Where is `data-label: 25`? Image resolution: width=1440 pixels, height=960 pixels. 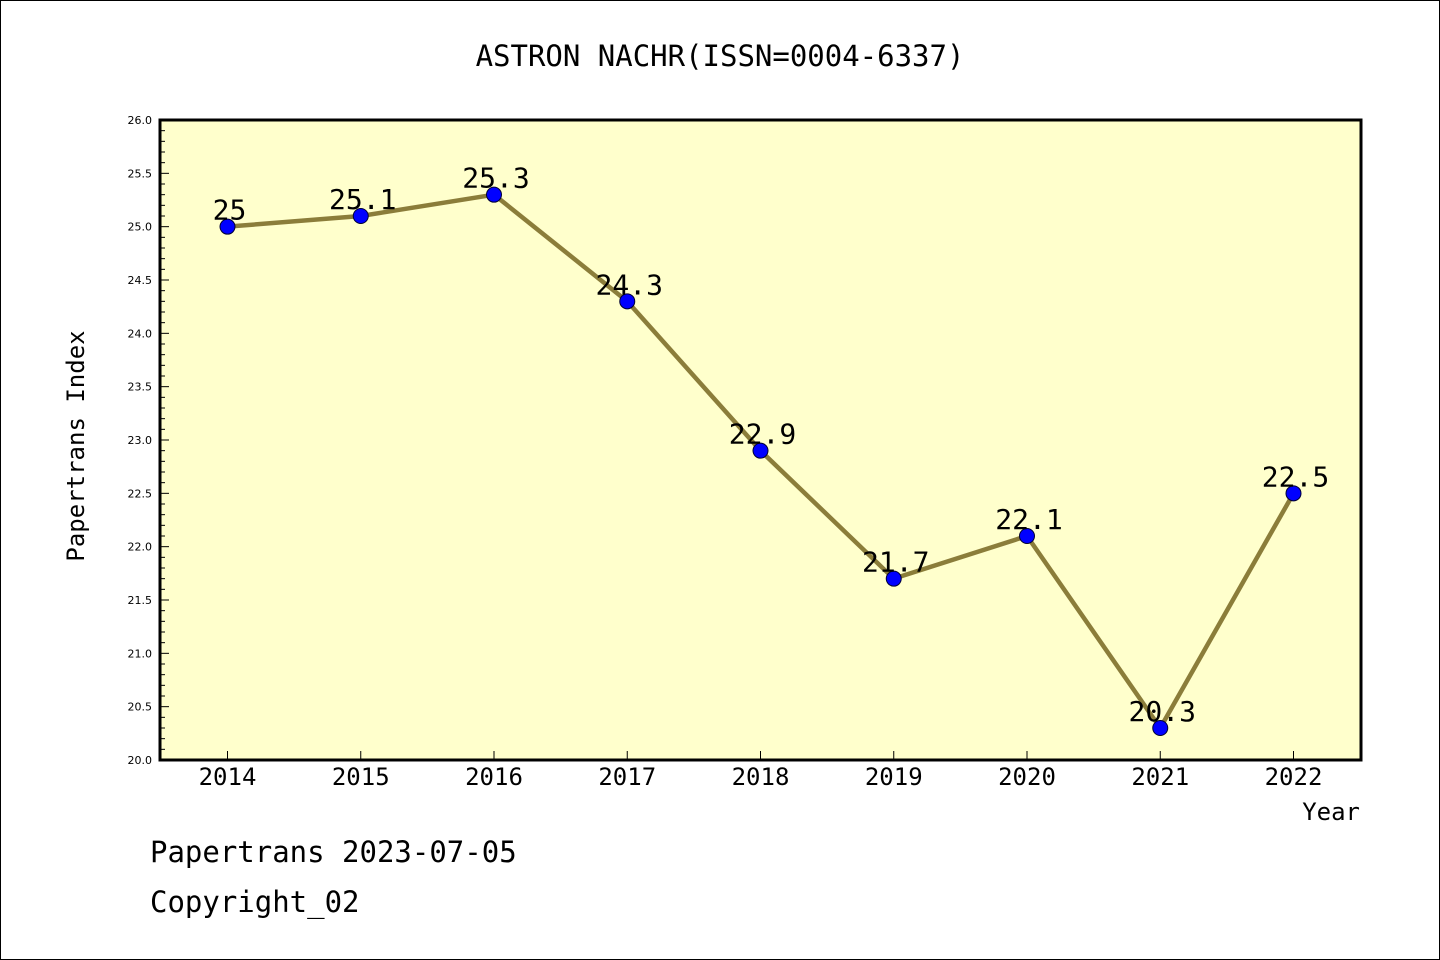 data-label: 25 is located at coordinates (230, 210).